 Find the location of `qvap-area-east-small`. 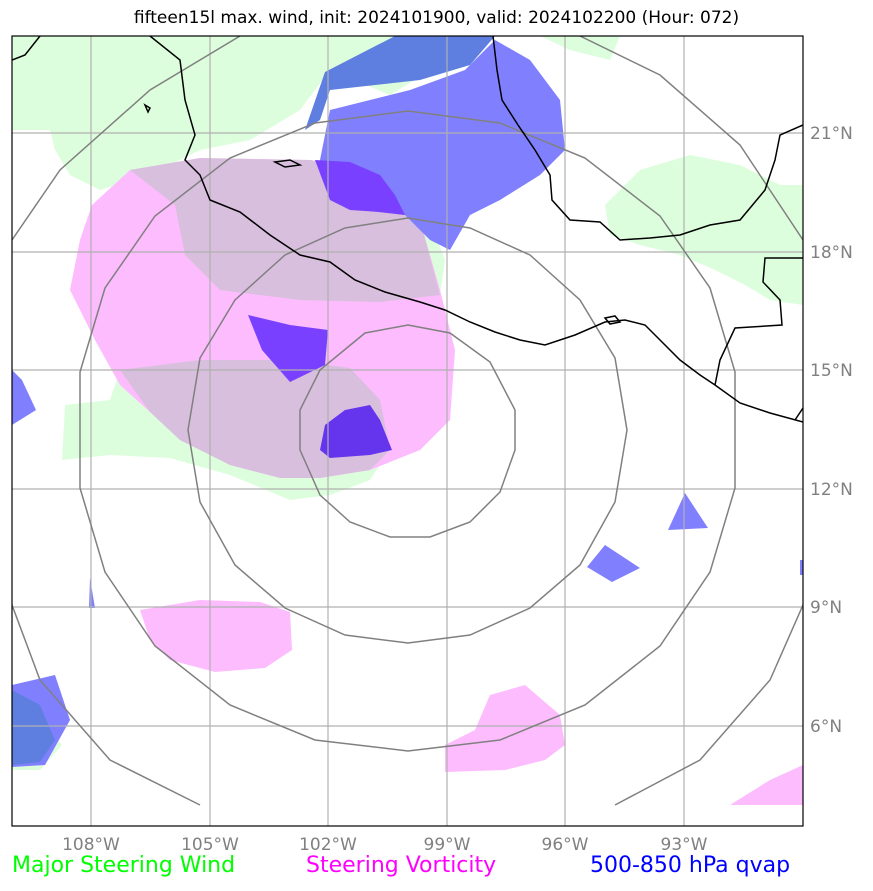

qvap-area-east-small is located at coordinates (688, 511).